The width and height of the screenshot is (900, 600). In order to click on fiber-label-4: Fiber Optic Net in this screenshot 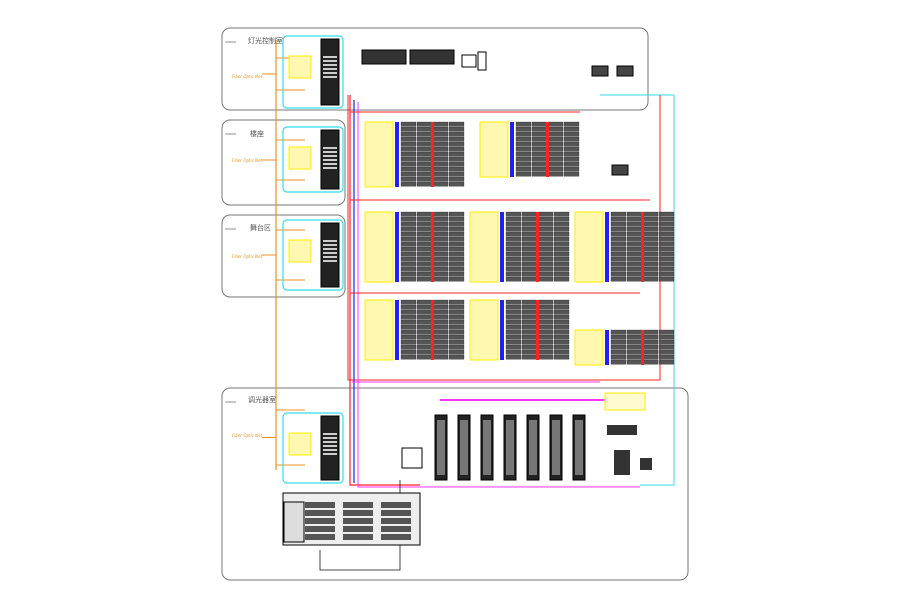, I will do `click(247, 435)`.